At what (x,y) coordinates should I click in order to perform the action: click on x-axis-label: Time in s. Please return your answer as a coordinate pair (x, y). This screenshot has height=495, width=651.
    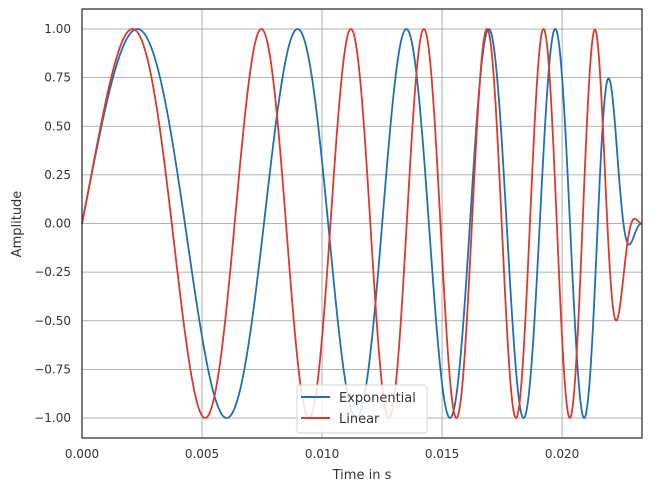
    Looking at the image, I should click on (362, 475).